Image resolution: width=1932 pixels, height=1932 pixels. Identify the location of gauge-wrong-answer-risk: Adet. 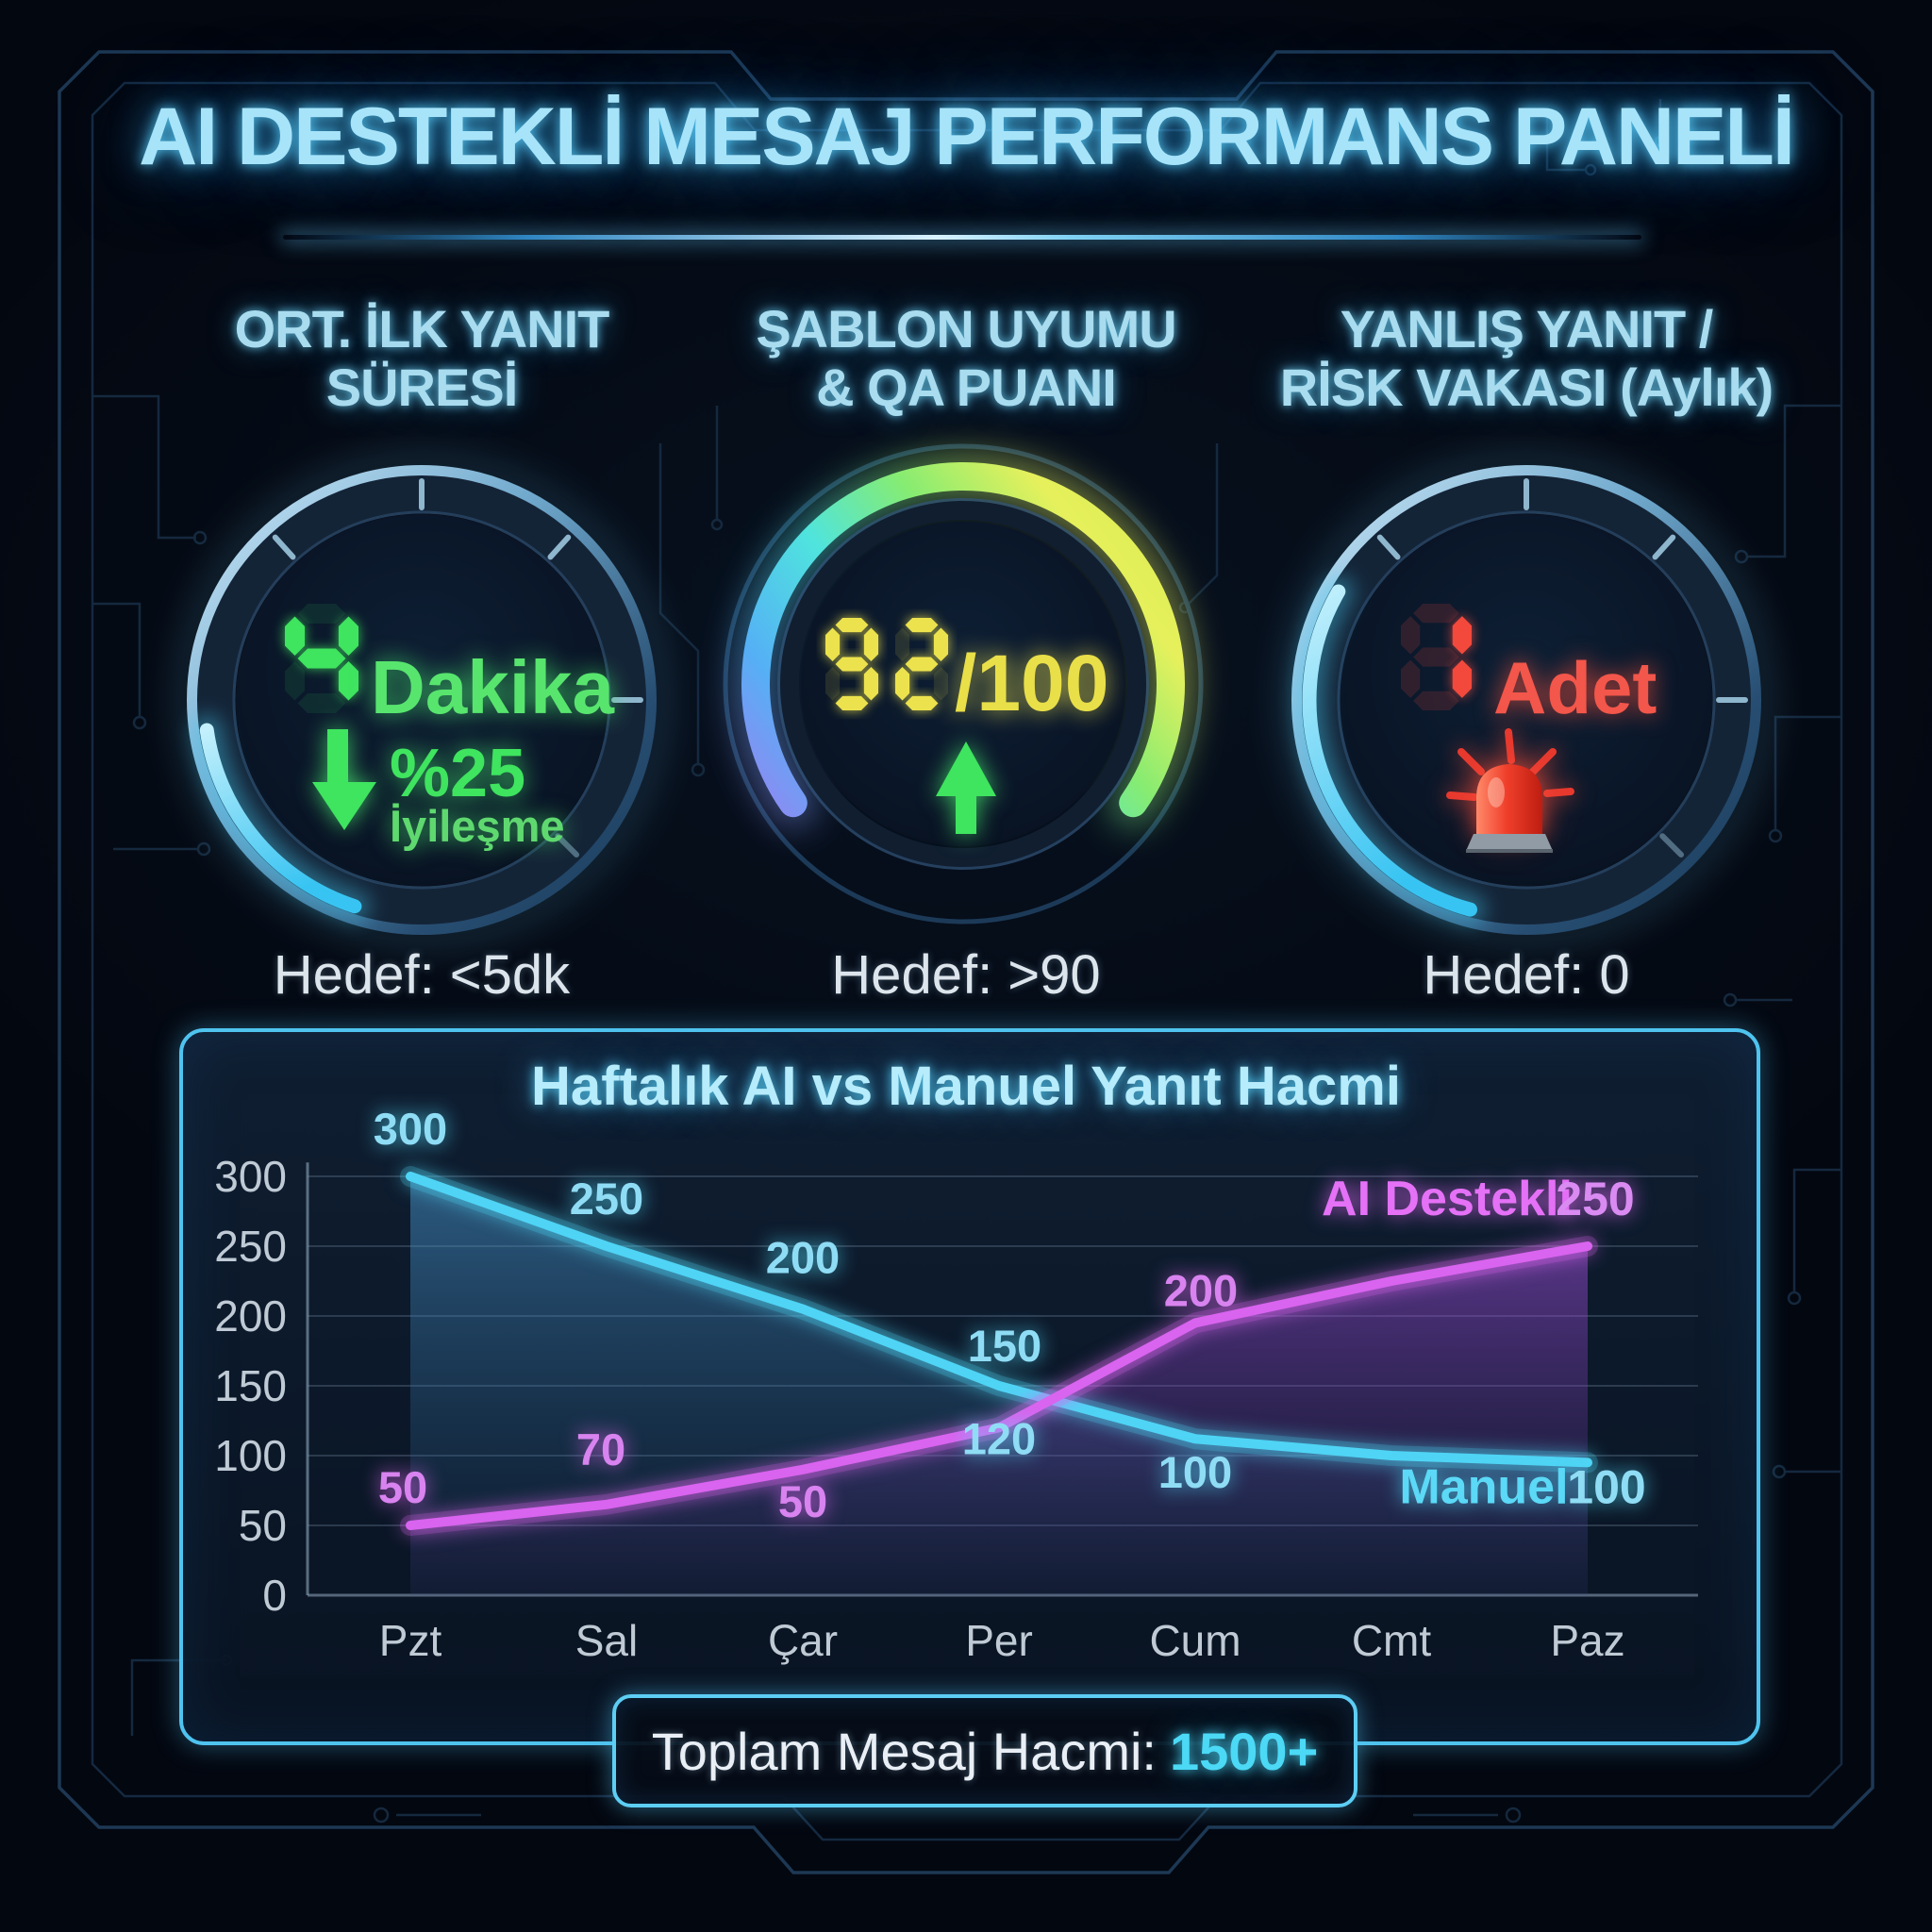
(1527, 700).